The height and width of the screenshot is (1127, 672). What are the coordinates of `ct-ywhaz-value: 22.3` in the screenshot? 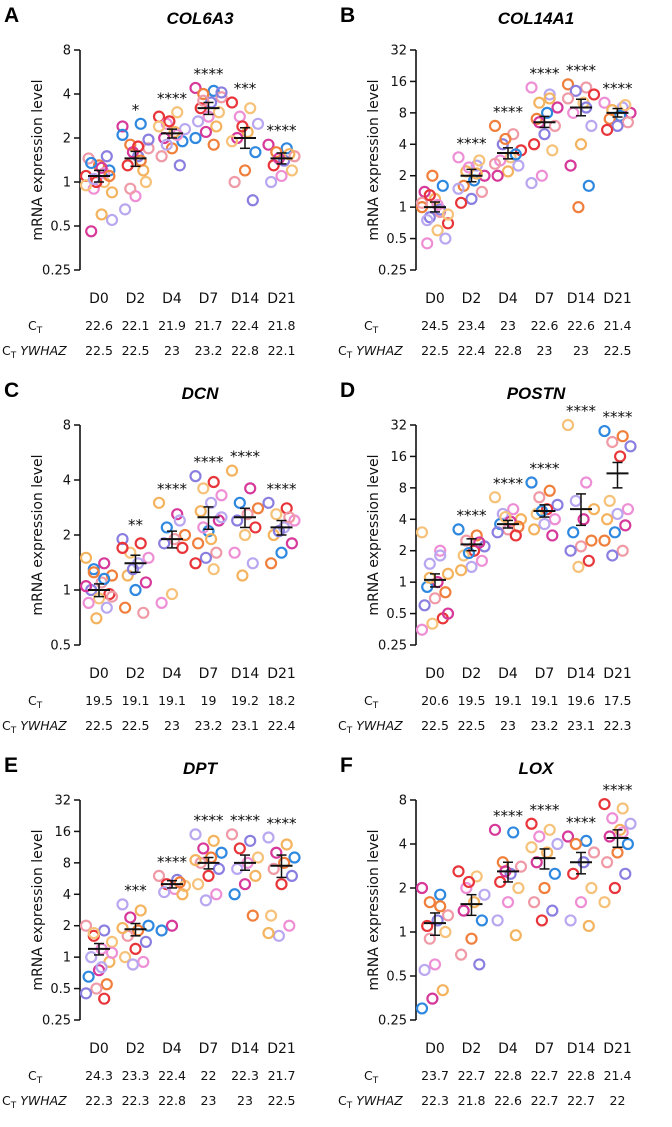 It's located at (136, 1100).